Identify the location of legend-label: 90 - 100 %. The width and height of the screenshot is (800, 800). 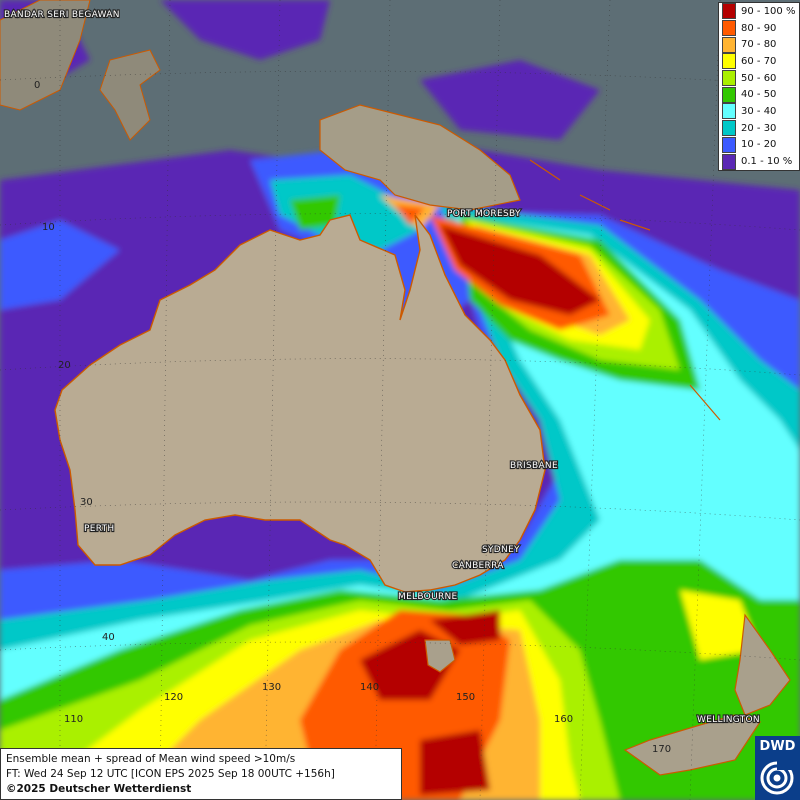
(768, 11).